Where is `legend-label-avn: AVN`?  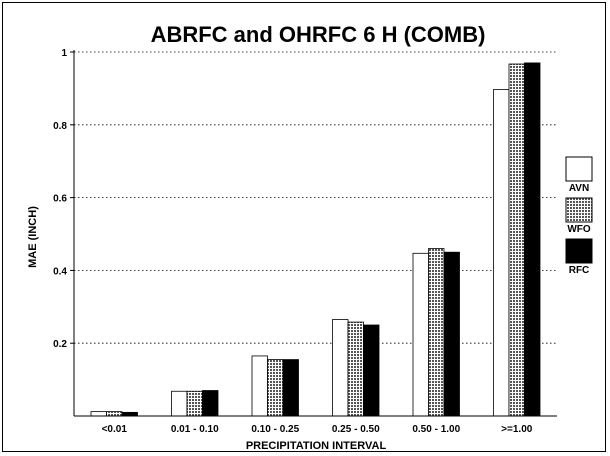
legend-label-avn: AVN is located at coordinates (579, 188).